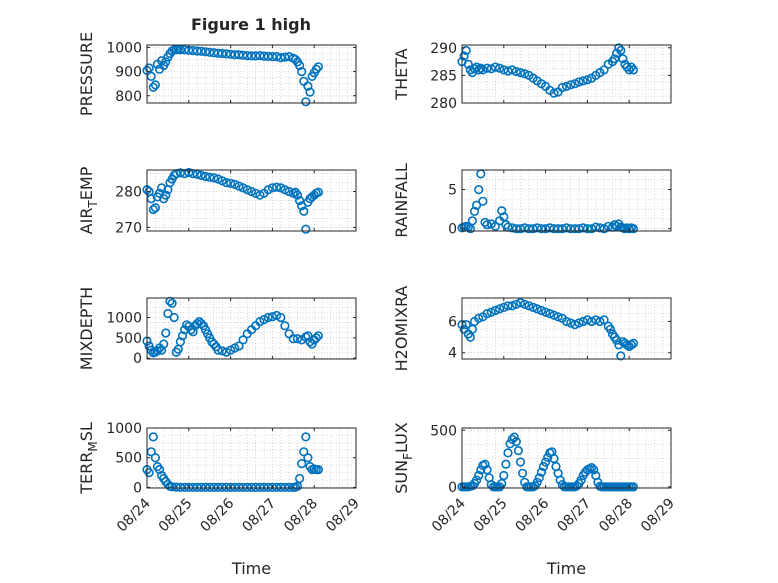 Image resolution: width=778 pixels, height=583 pixels. Describe the element at coordinates (452, 354) in the screenshot. I see `y-tick-label: 4` at that location.